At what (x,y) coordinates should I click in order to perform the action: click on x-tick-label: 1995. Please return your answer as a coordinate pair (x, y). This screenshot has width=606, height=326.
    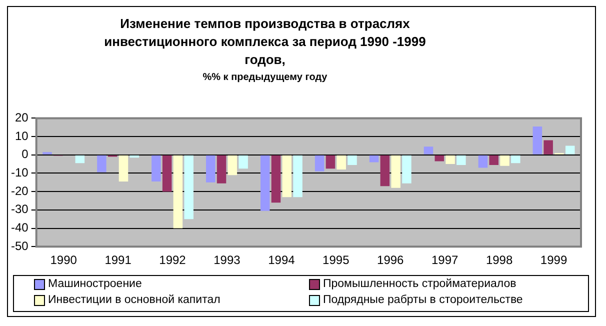
    Looking at the image, I should click on (336, 260).